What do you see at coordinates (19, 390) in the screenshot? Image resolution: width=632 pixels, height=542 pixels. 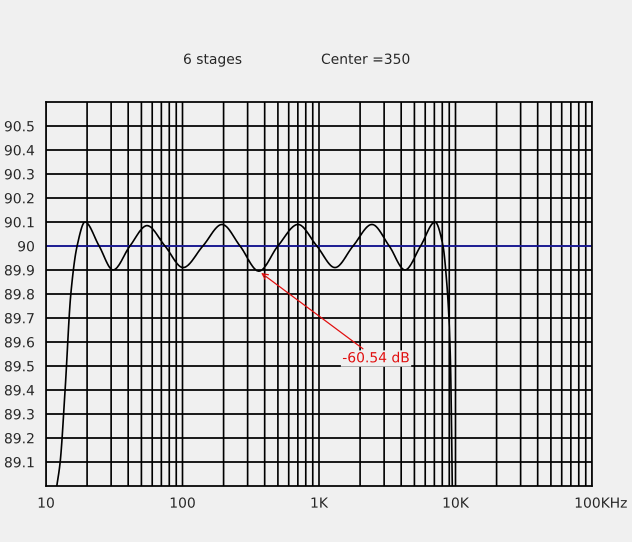 I see `y-tick-label: 89.4` at bounding box center [19, 390].